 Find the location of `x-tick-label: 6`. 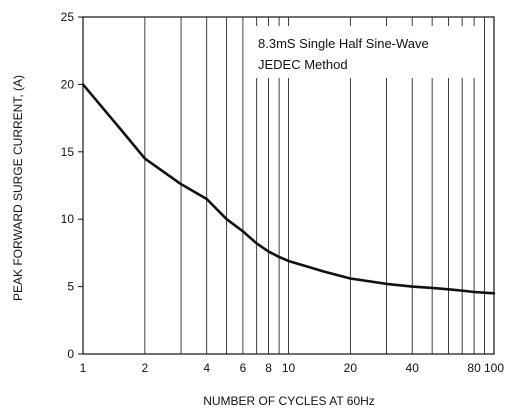

x-tick-label: 6 is located at coordinates (243, 368).